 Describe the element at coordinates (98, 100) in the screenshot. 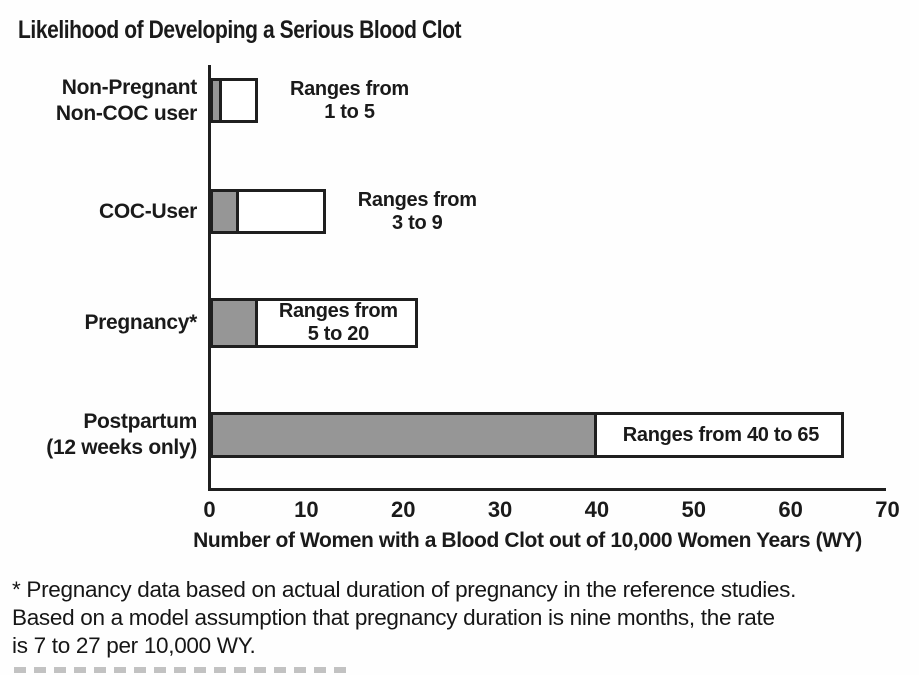

I see `category-label: Non-Pregnant Non-COC user` at that location.